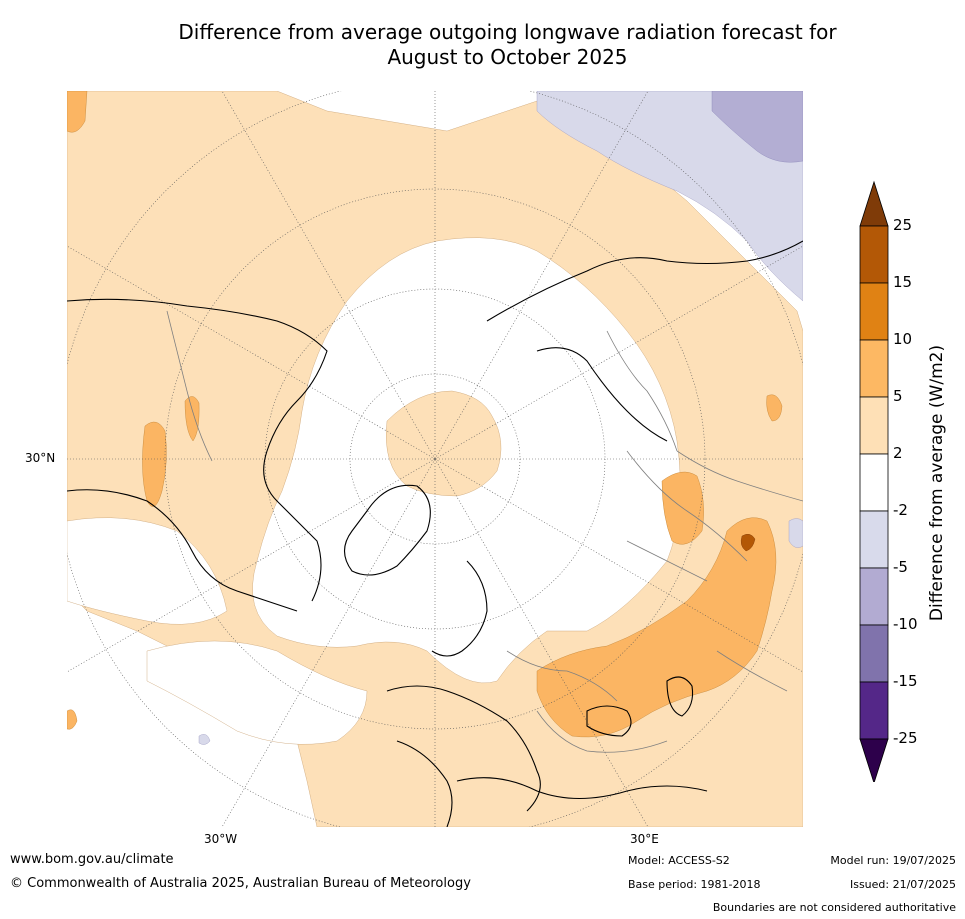  I want to click on anomaly-5to10-small1, so click(774, 408).